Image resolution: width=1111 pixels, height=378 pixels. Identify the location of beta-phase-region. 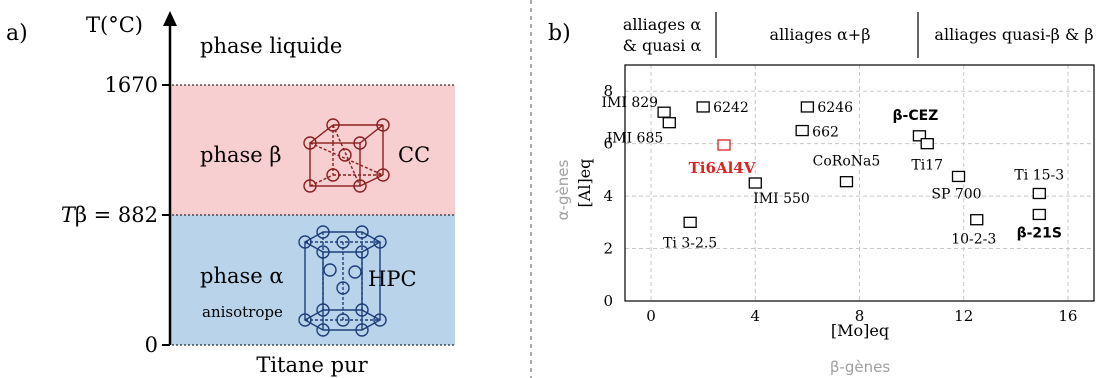
(312, 150).